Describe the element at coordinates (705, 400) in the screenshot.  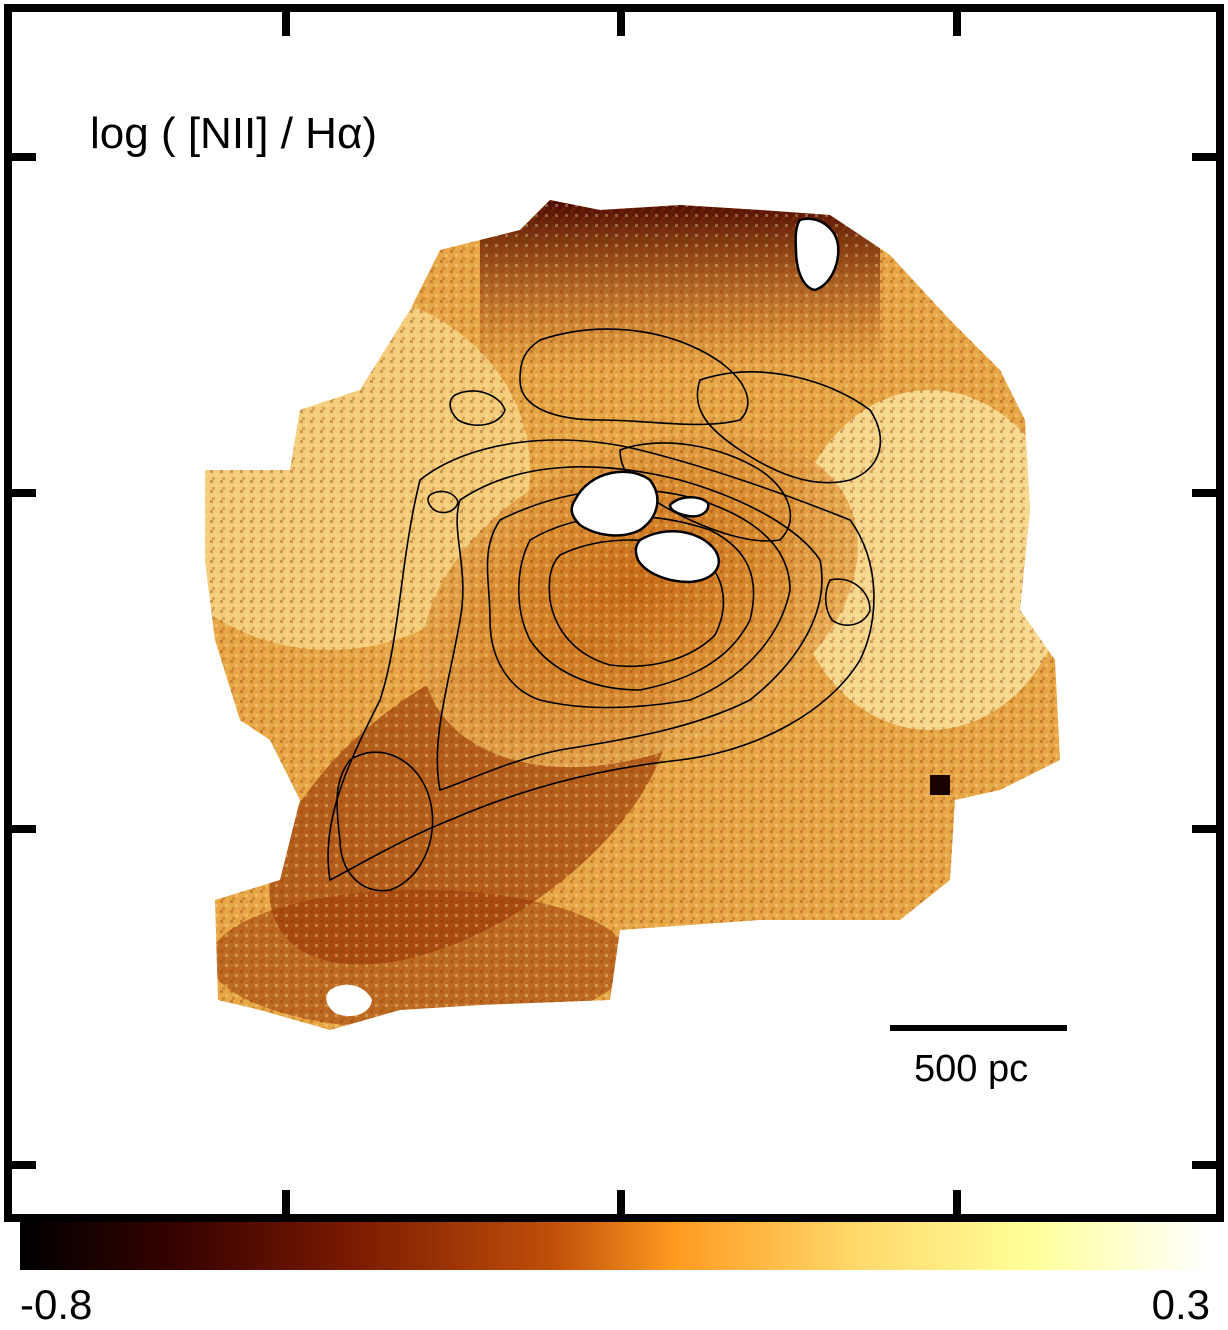
I see `masked-pixels` at that location.